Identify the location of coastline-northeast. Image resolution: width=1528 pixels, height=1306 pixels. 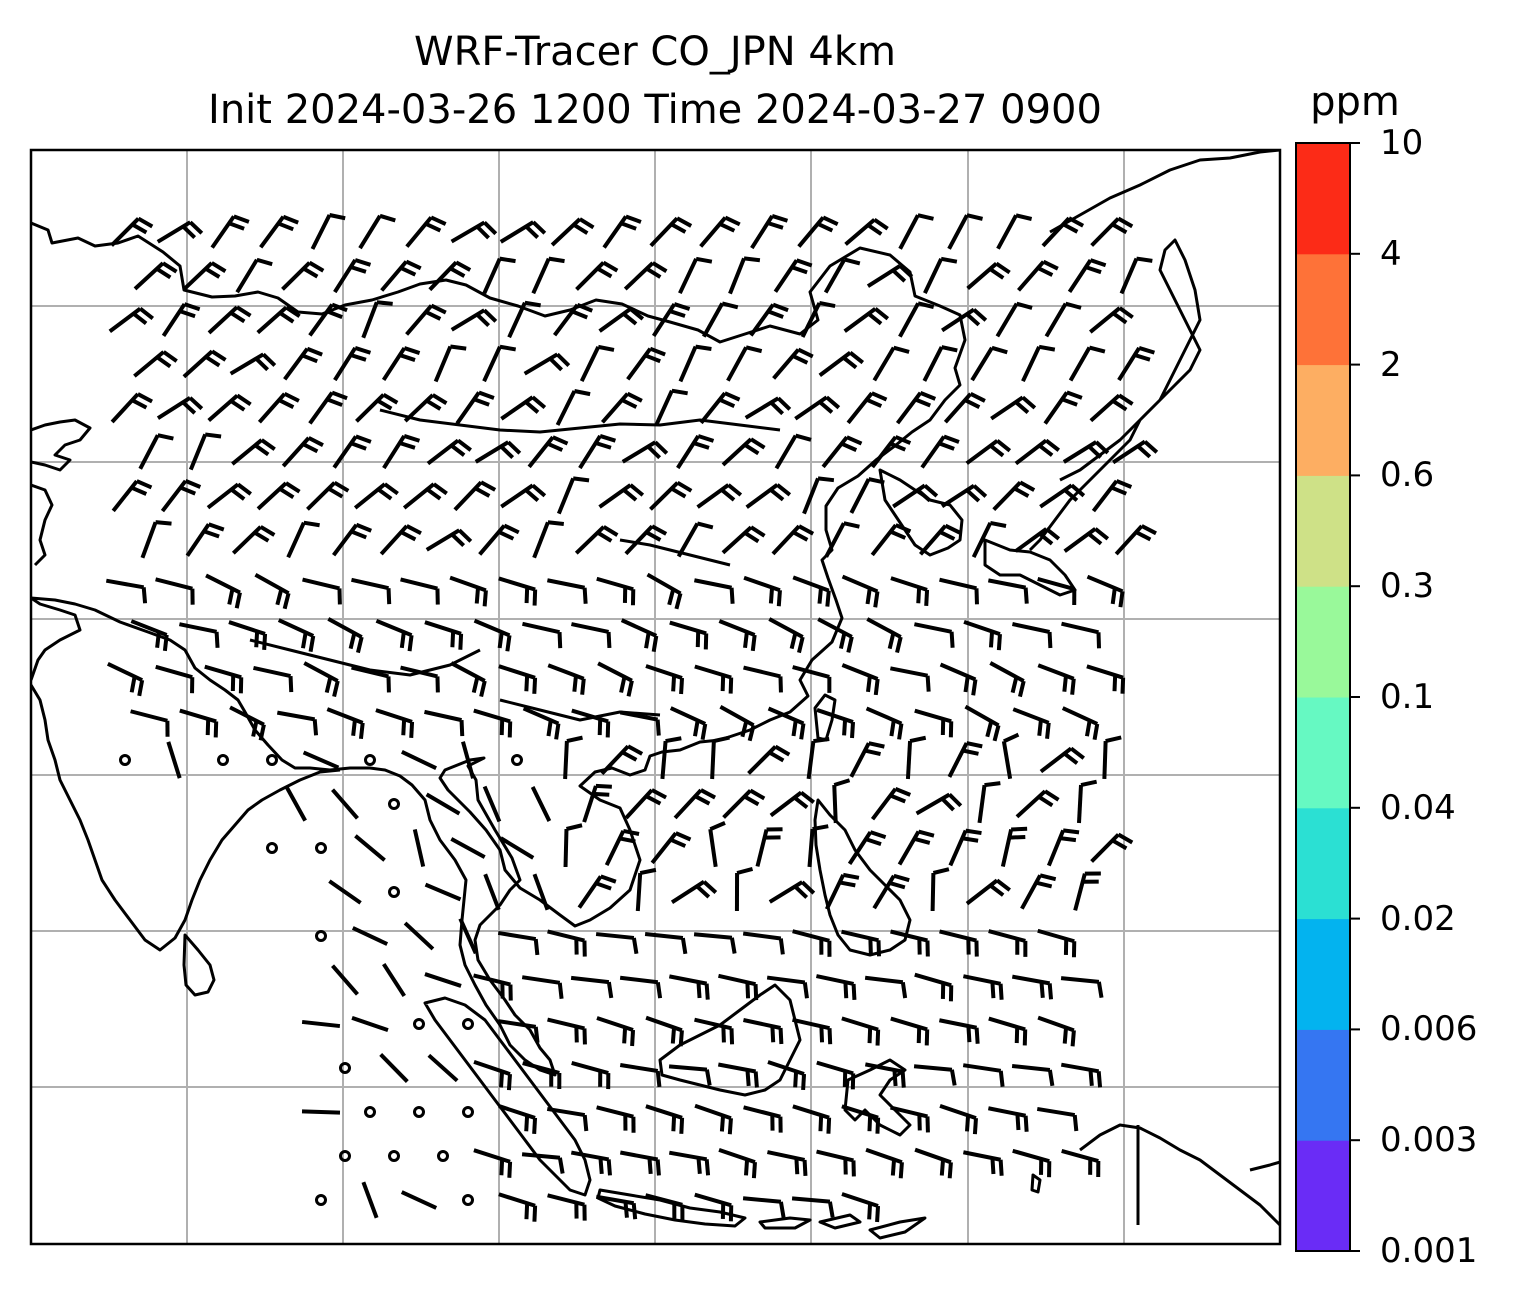
(1164, 192).